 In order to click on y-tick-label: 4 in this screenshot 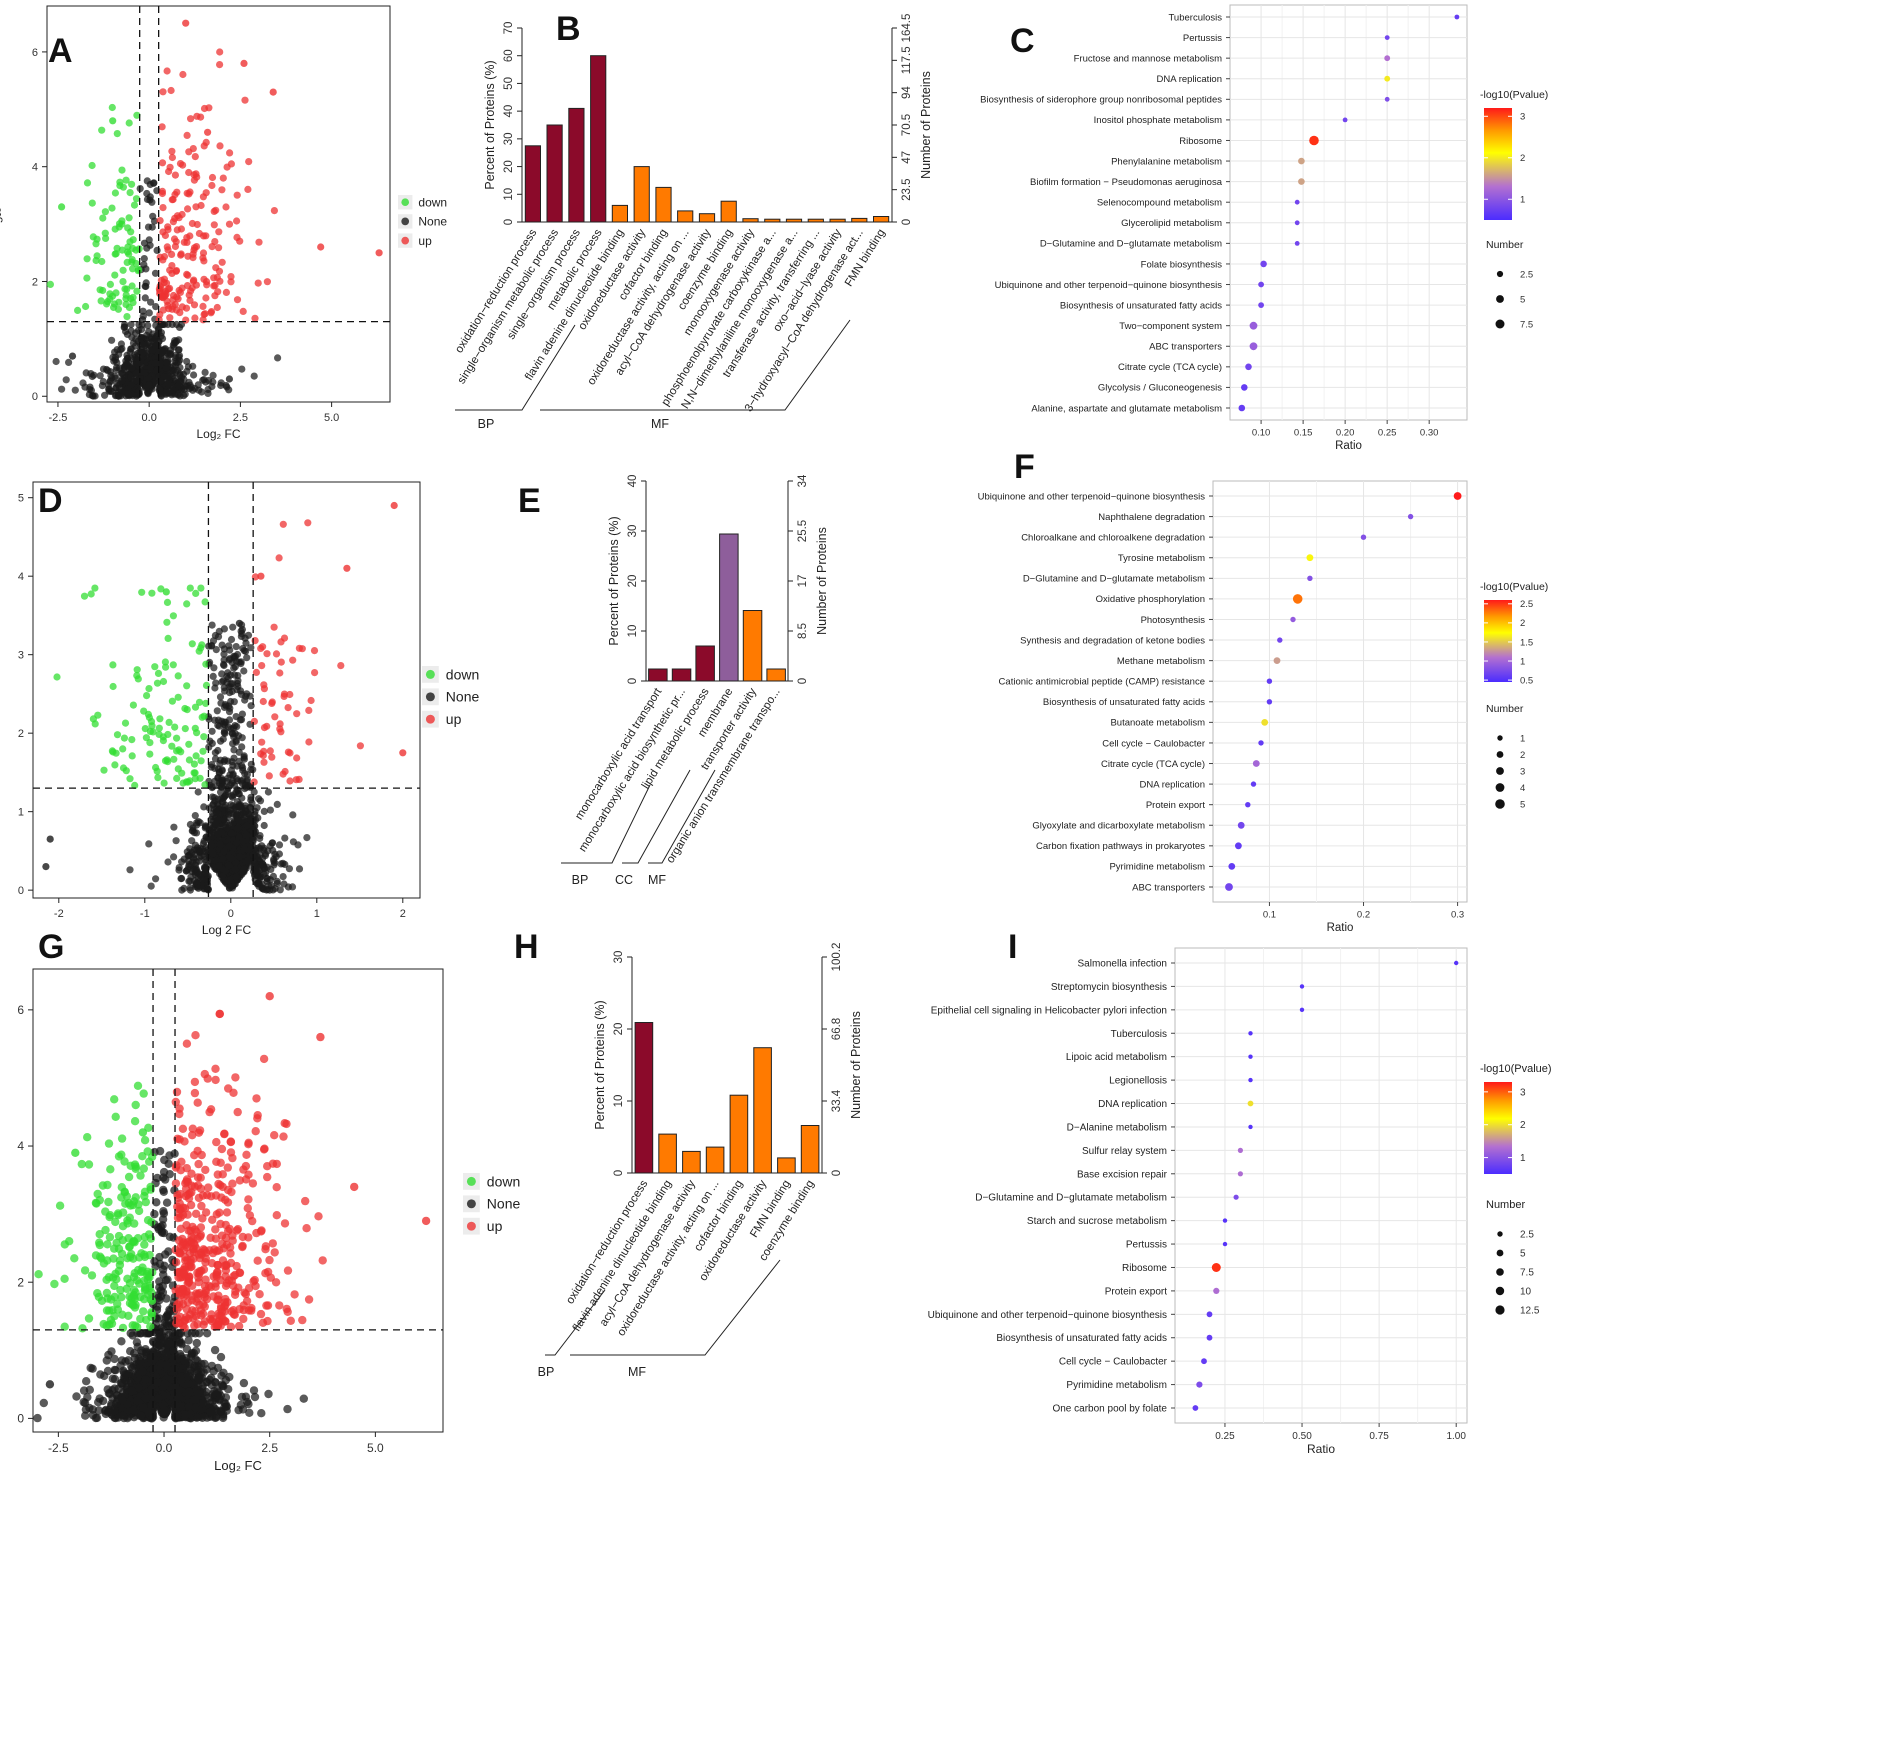, I will do `click(35, 168)`.